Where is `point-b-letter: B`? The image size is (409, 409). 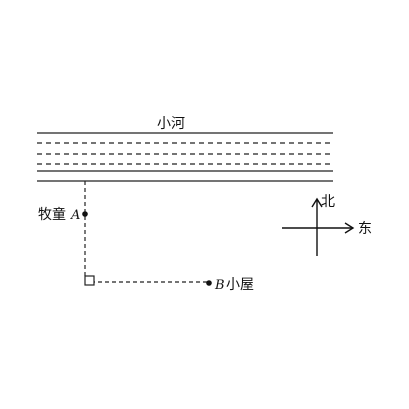 point-b-letter: B is located at coordinates (219, 285).